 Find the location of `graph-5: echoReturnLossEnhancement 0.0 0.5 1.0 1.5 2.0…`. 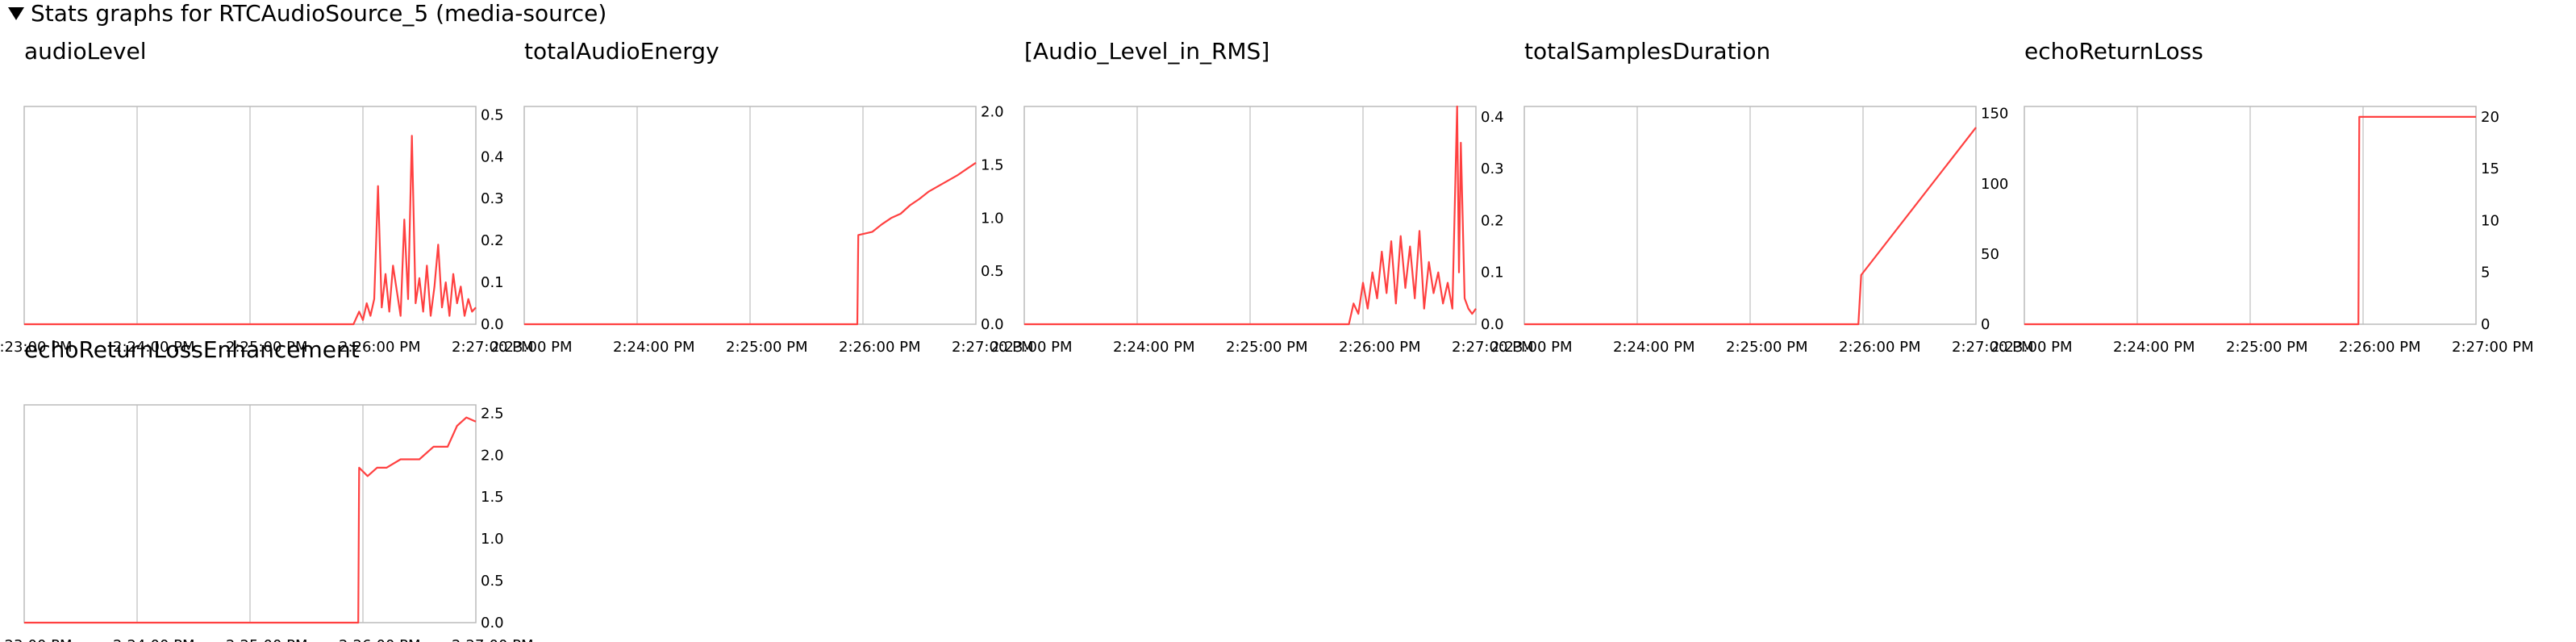

graph-5: echoReturnLossEnhancement 0.0 0.5 1.0 1.5 2.0… is located at coordinates (267, 489).